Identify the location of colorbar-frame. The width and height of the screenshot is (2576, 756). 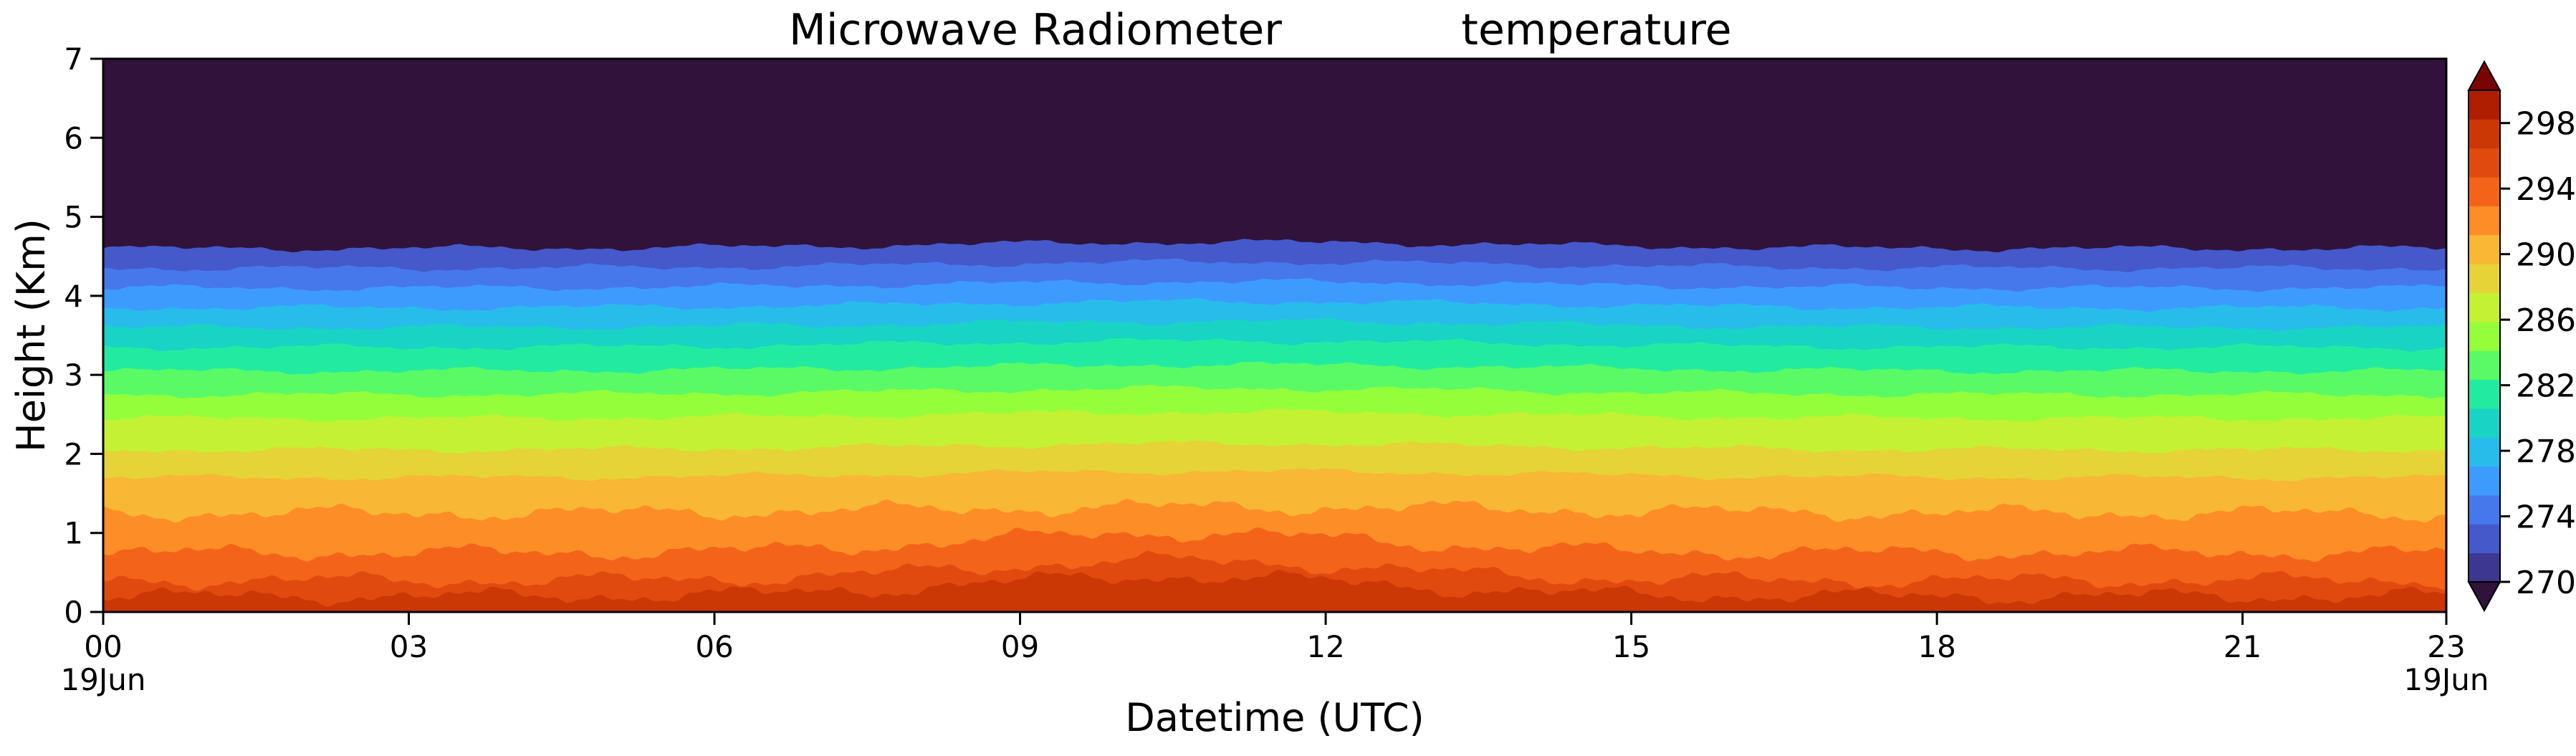
(2484, 336).